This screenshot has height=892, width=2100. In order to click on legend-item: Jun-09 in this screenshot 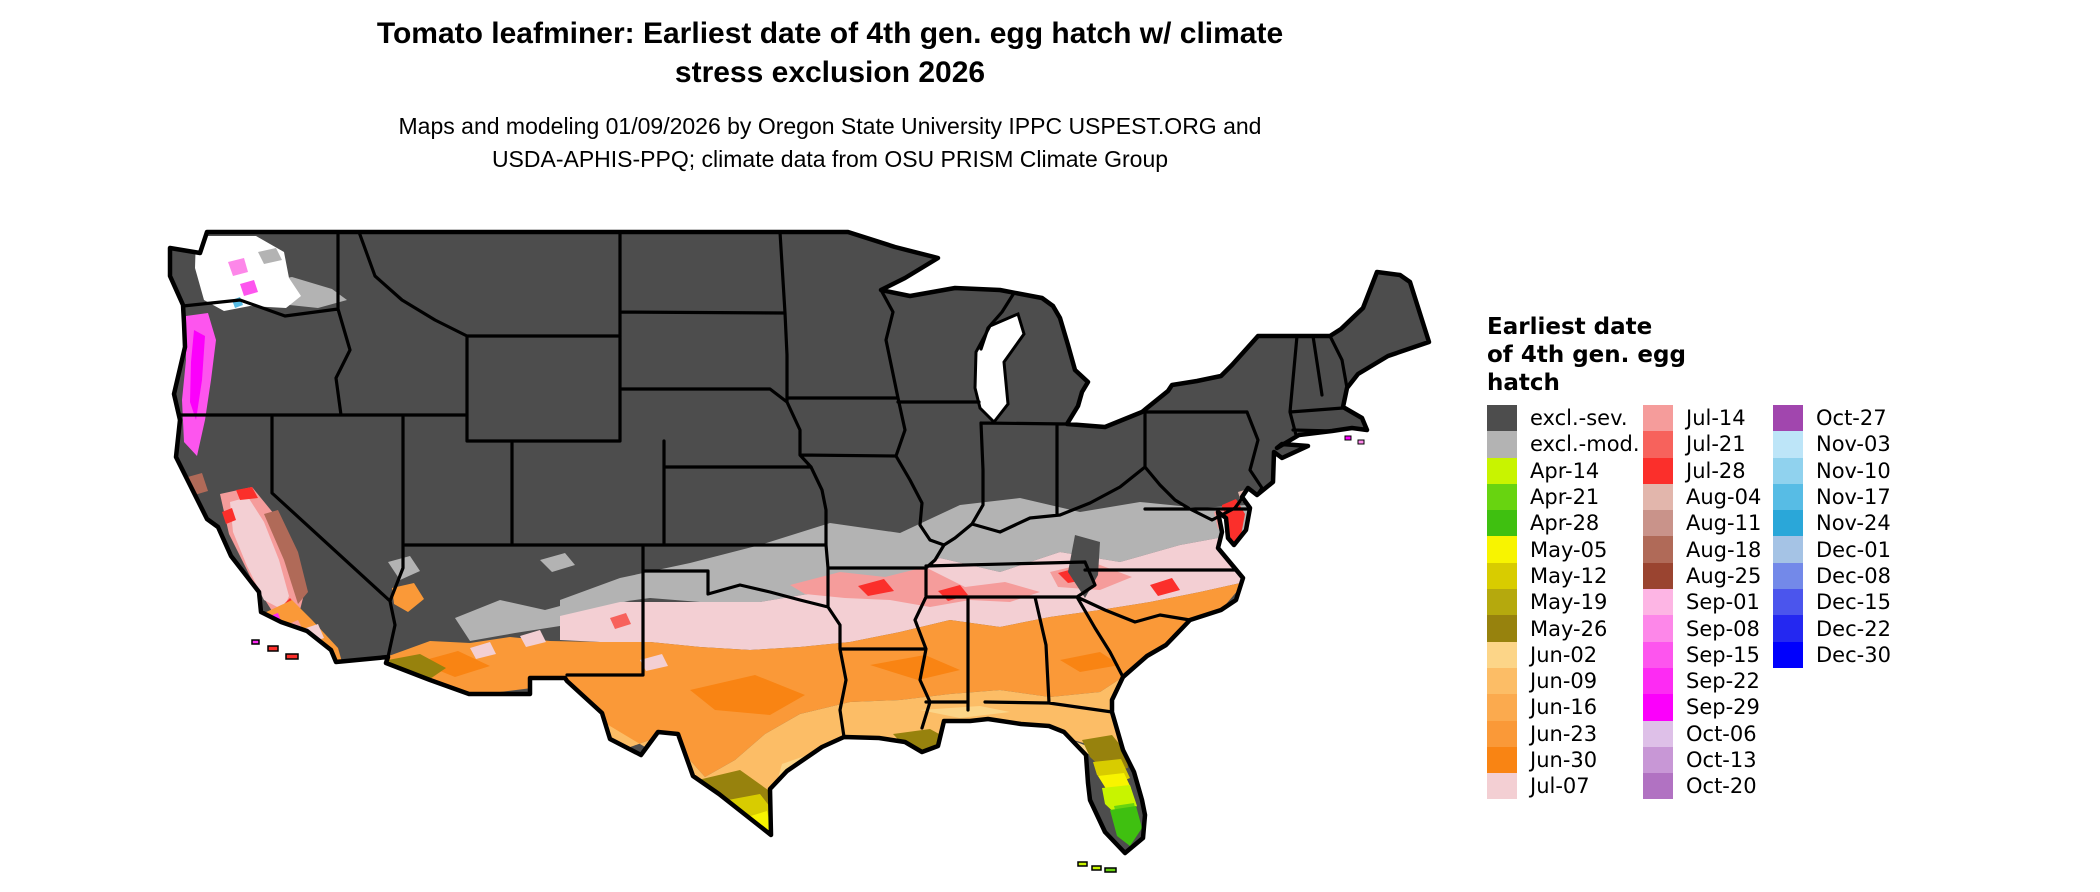, I will do `click(1563, 681)`.